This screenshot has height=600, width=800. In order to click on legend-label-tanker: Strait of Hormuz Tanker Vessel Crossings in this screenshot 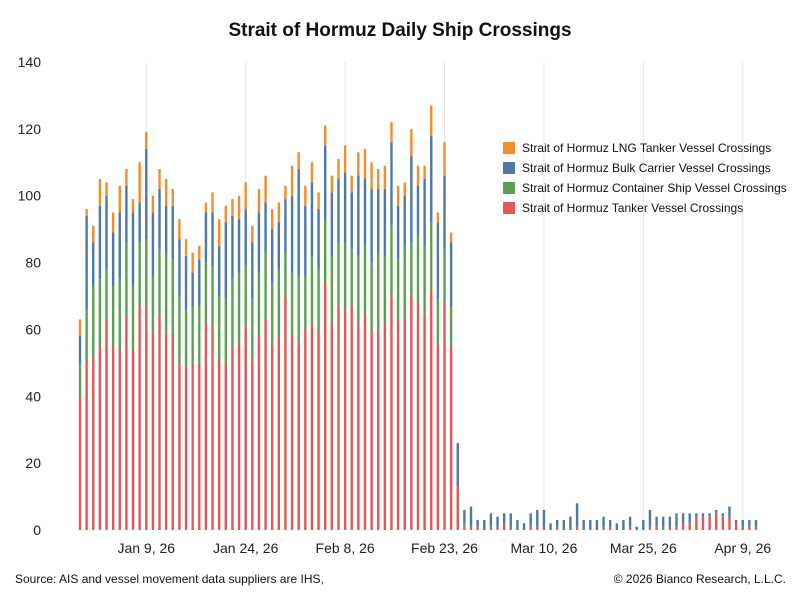, I will do `click(633, 208)`.